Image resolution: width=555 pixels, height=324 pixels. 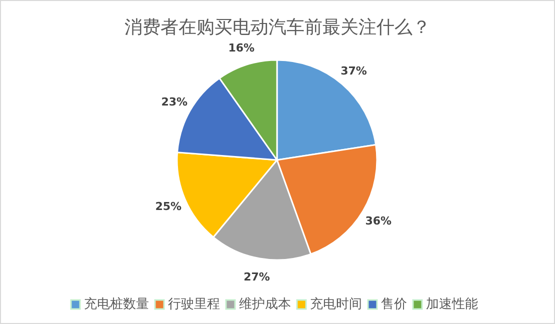 What do you see at coordinates (241, 48) in the screenshot?
I see `data-label: 16%` at bounding box center [241, 48].